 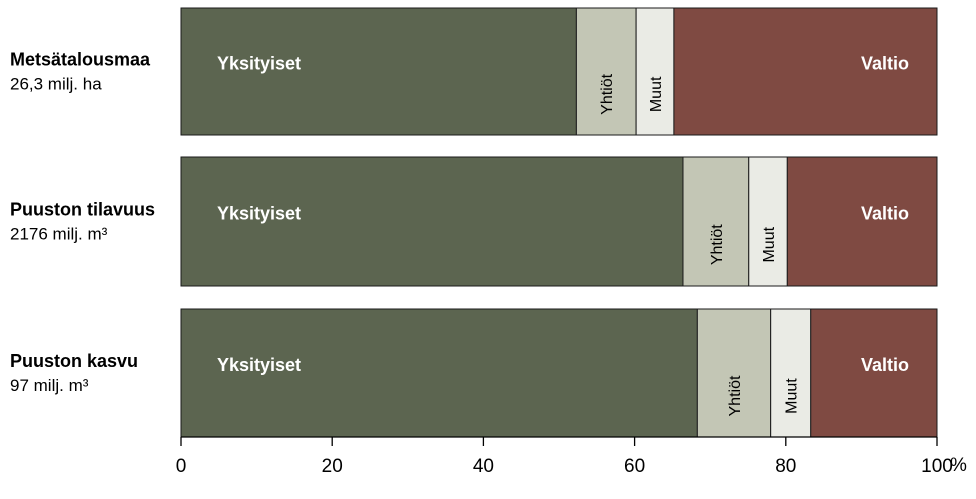 I want to click on category-title-metsatalousmaa: Metsätalousmaa, so click(x=80, y=60).